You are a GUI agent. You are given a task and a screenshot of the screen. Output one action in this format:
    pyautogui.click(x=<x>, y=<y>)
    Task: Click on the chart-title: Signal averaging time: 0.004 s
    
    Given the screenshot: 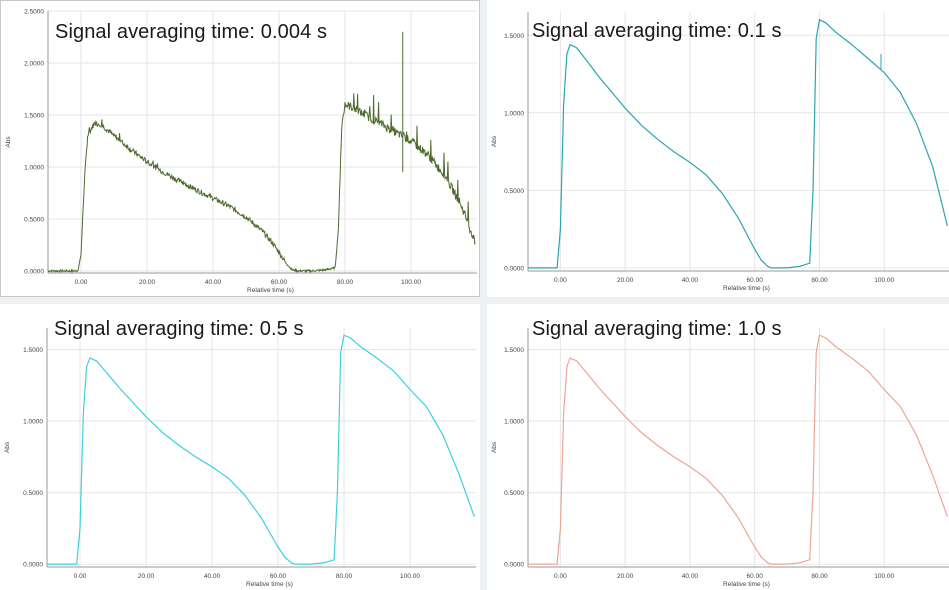 What is the action you would take?
    pyautogui.click(x=191, y=32)
    